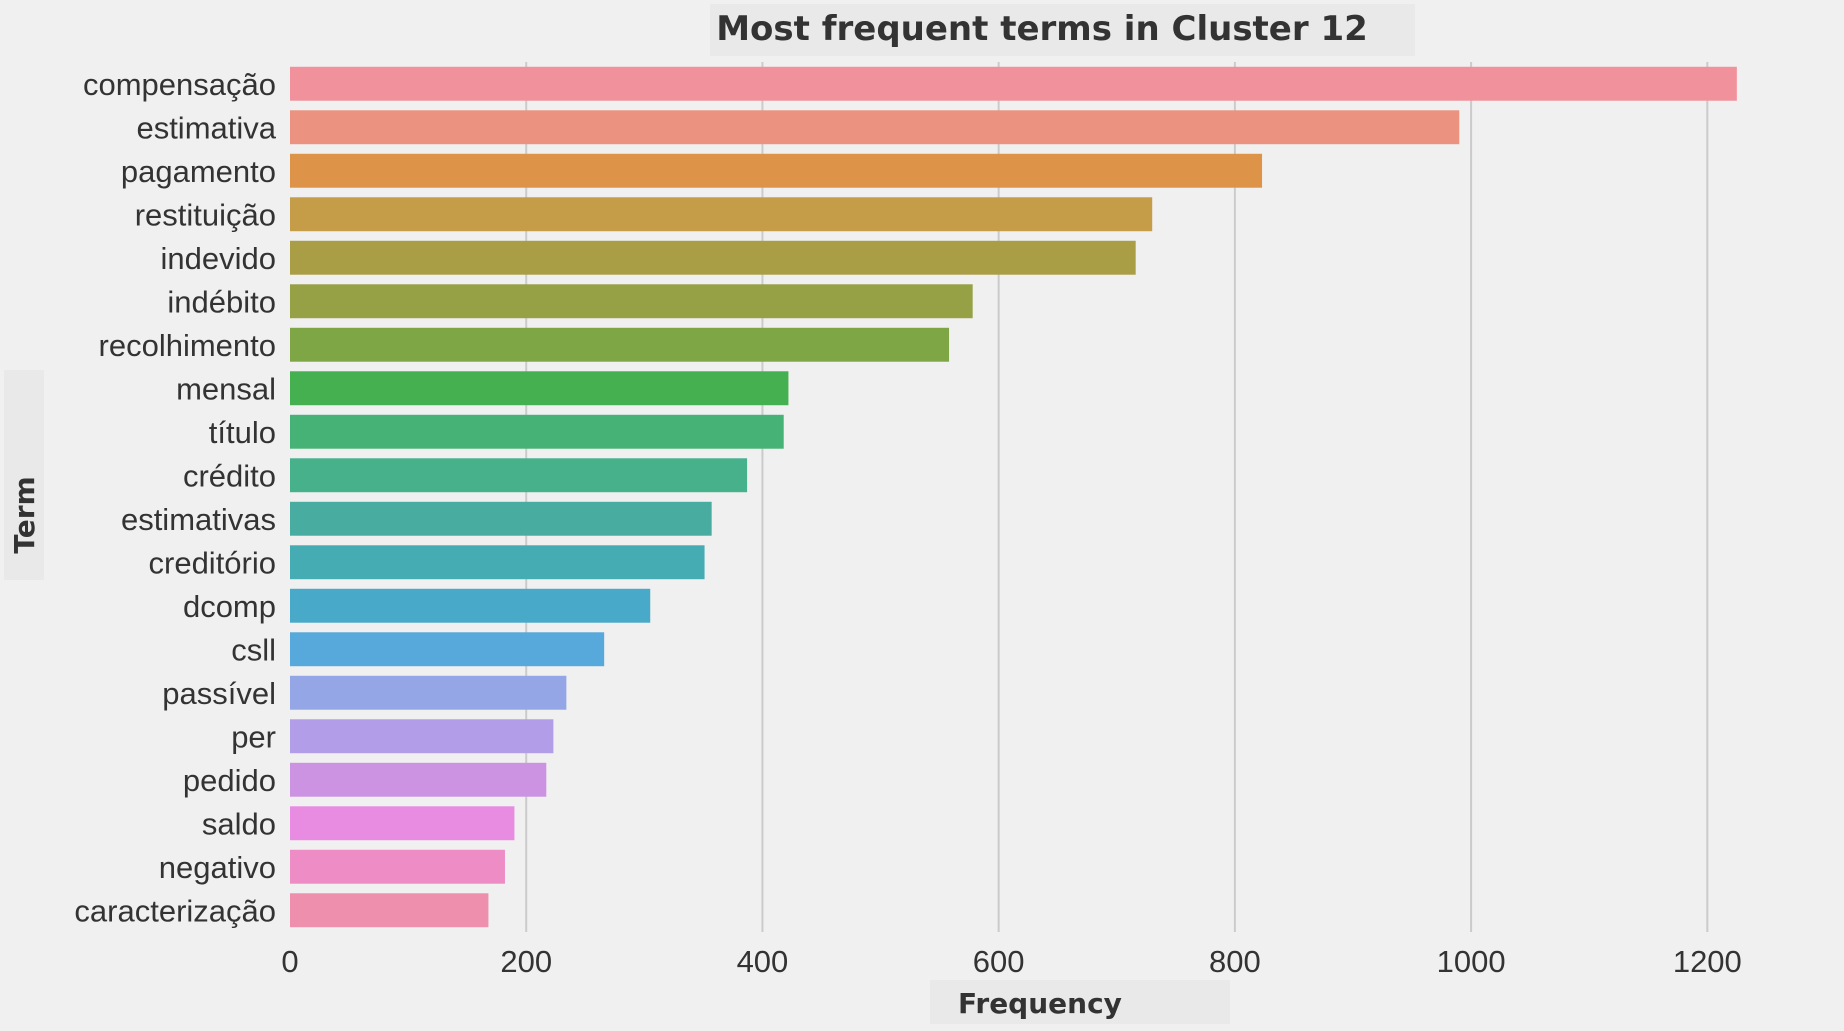 This screenshot has height=1031, width=1844. What do you see at coordinates (24, 514) in the screenshot?
I see `y-axis-label: Term` at bounding box center [24, 514].